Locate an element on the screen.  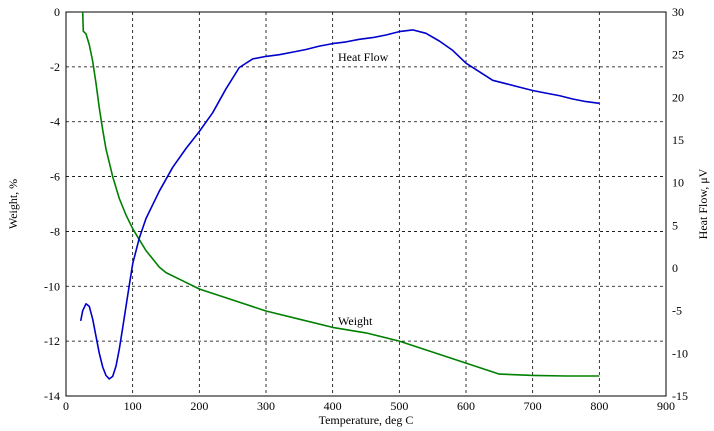
y-right-tick-label: 5 is located at coordinates (675, 225).